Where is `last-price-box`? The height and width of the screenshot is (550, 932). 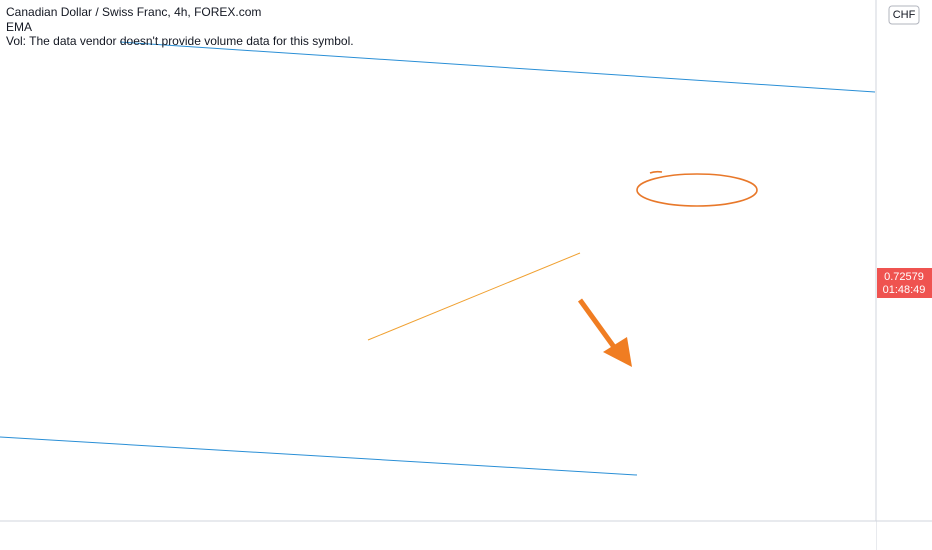
last-price-box is located at coordinates (904, 283).